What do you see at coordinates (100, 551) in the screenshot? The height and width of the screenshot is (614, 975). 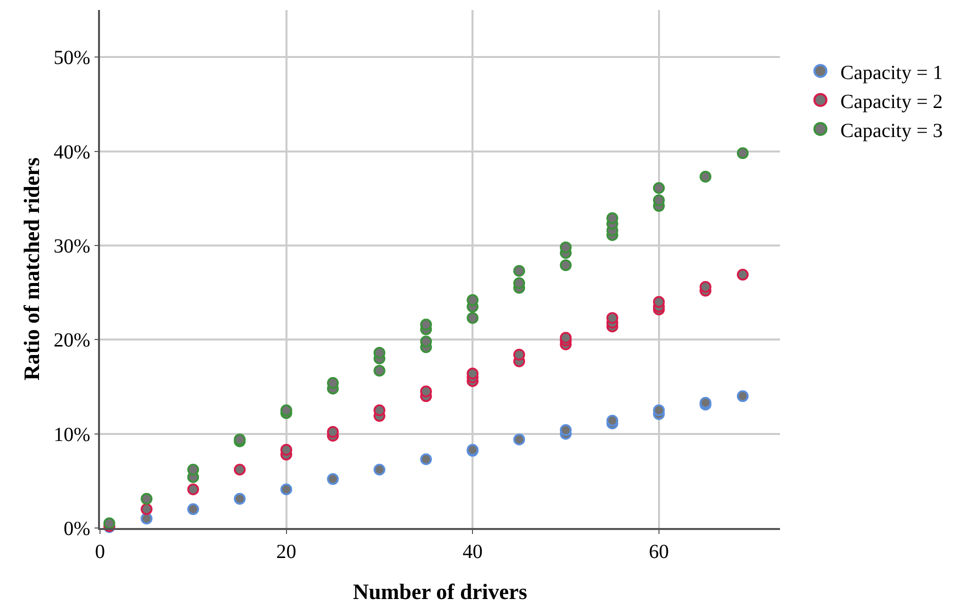 I see `x-tick-label: 0` at bounding box center [100, 551].